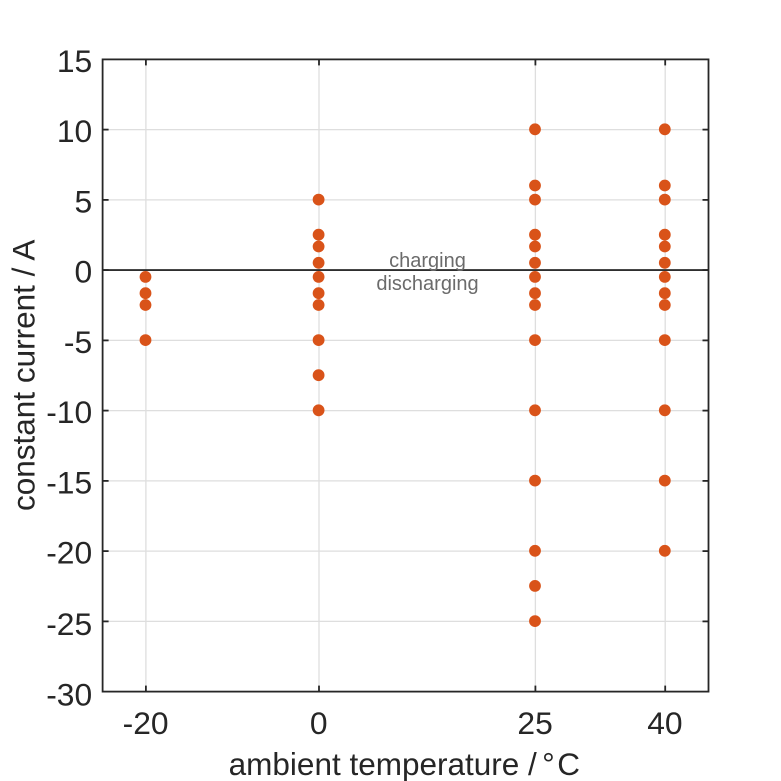 The height and width of the screenshot is (781, 781). What do you see at coordinates (84, 201) in the screenshot?
I see `svg-text: 5` at bounding box center [84, 201].